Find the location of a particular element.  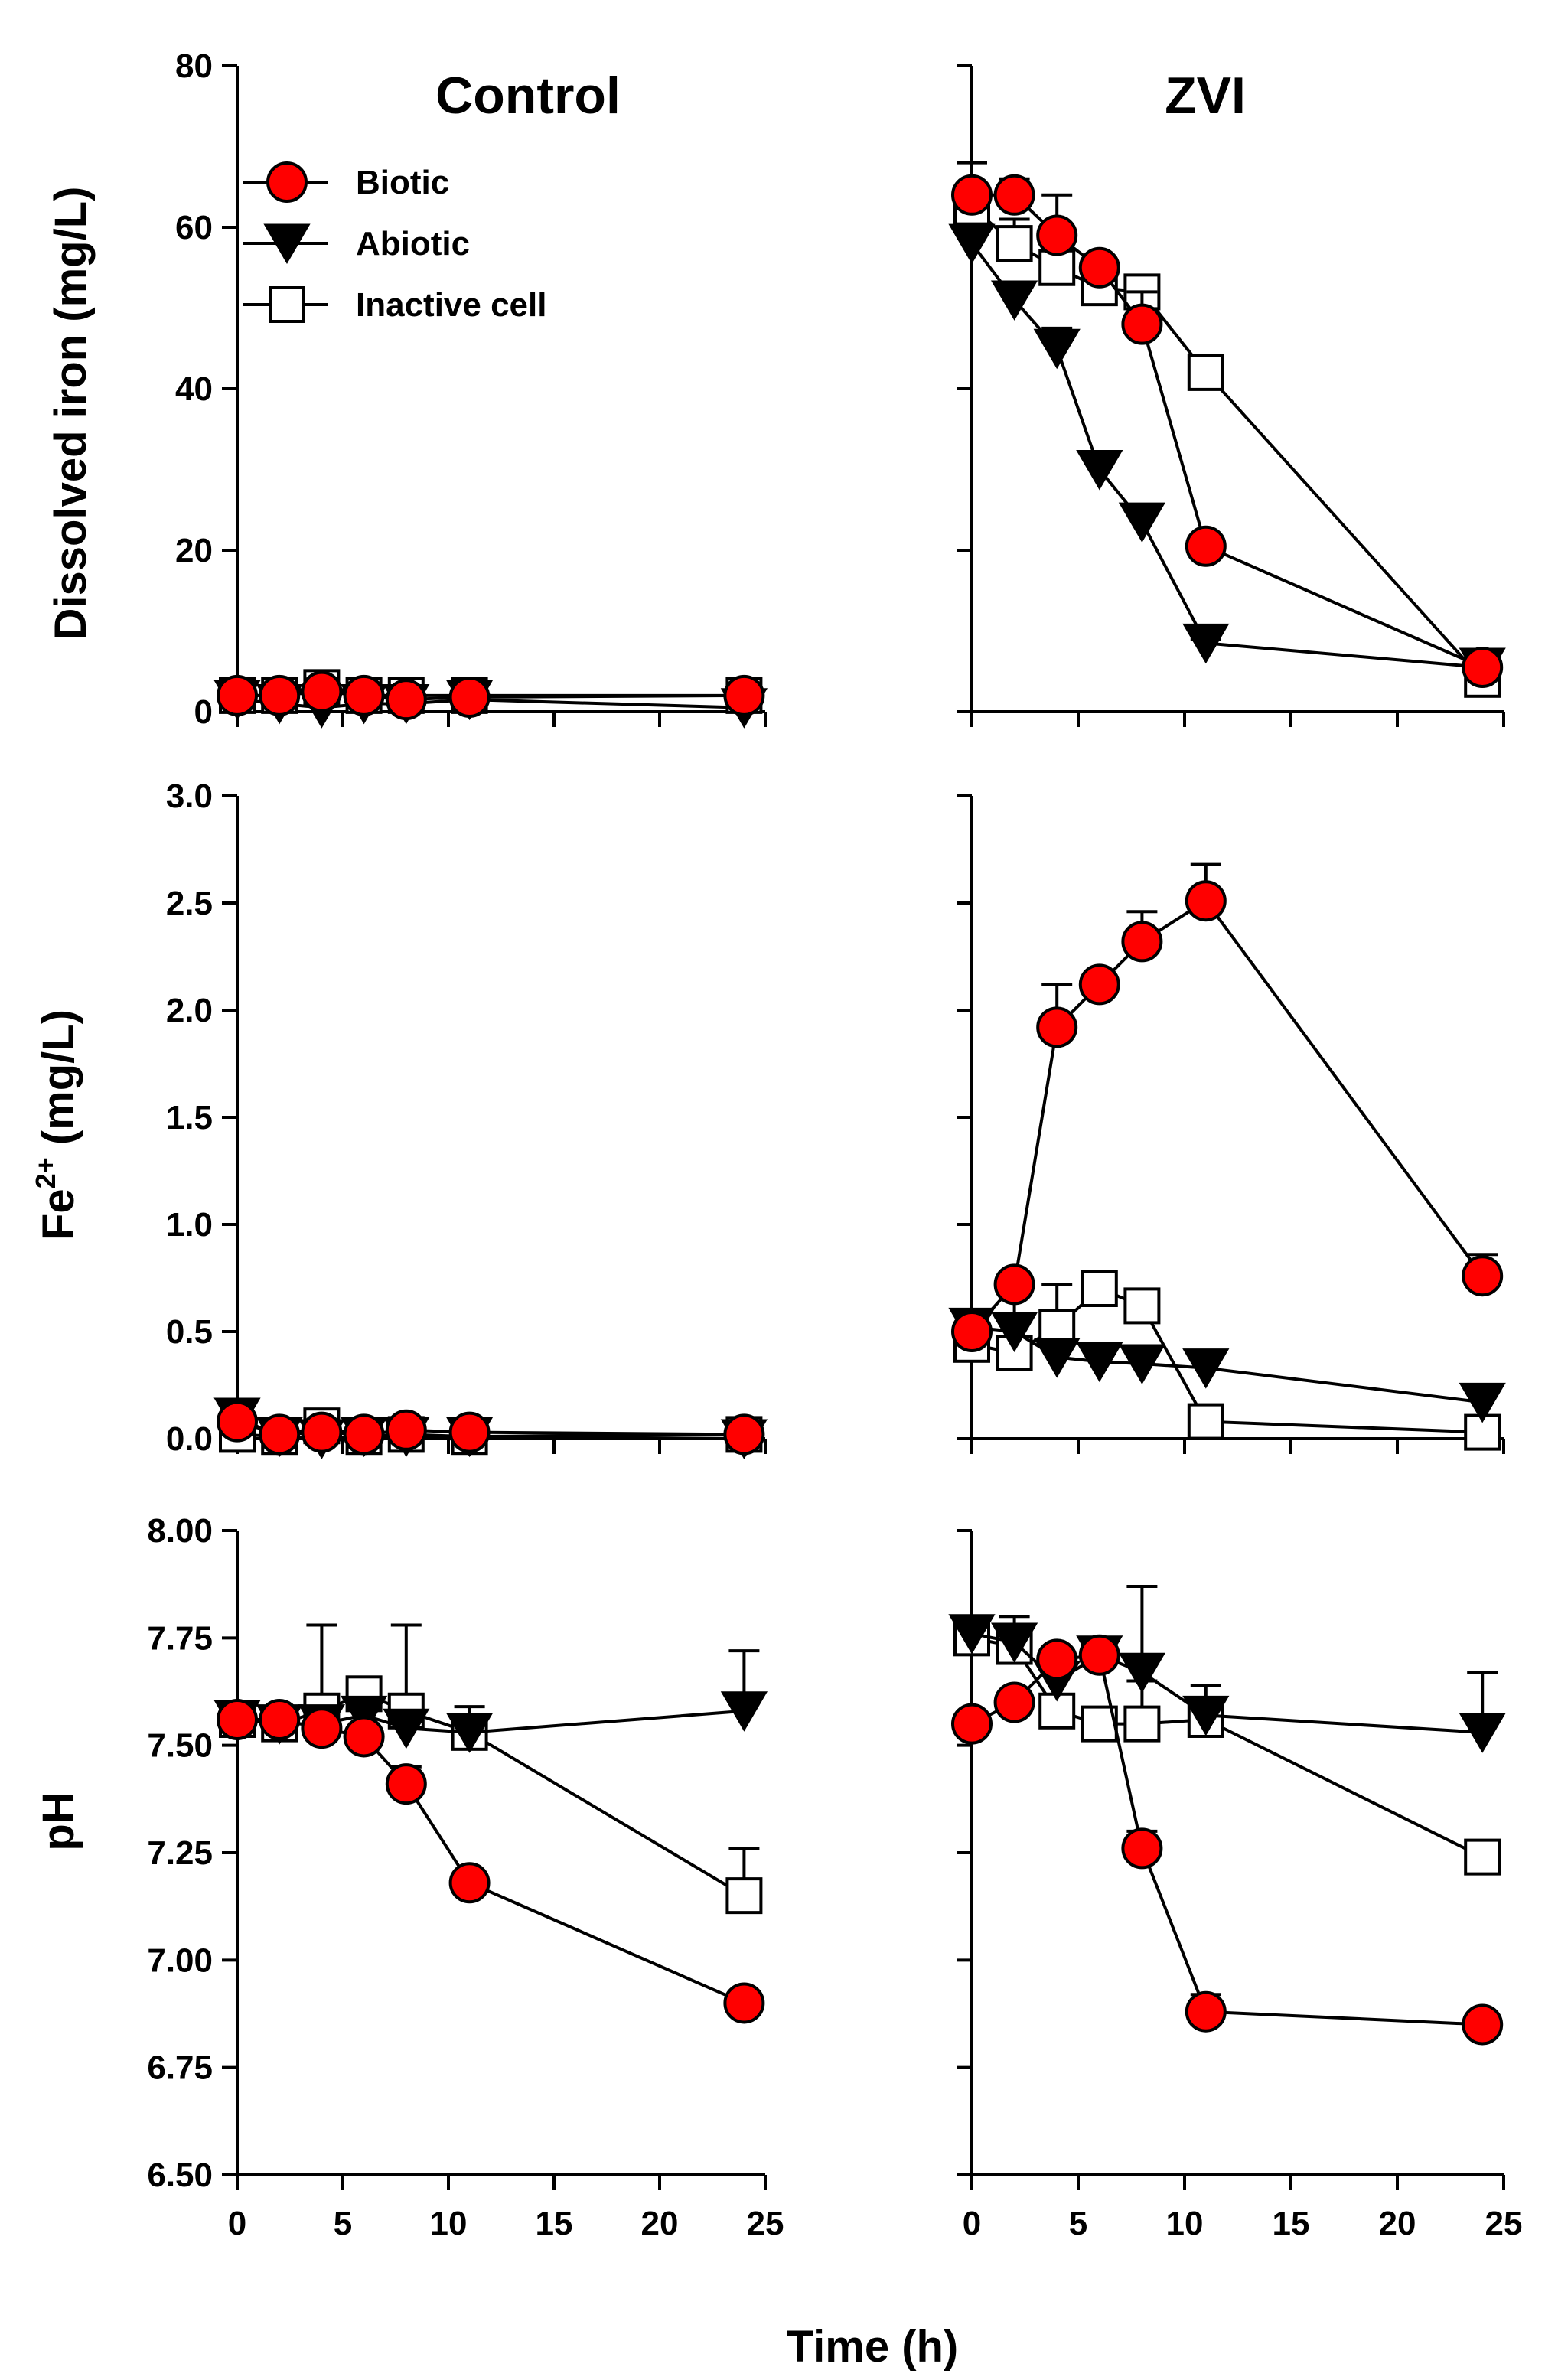

y-axis-title-fe2: Fe2+ (mg/L) is located at coordinates (56, 1125).